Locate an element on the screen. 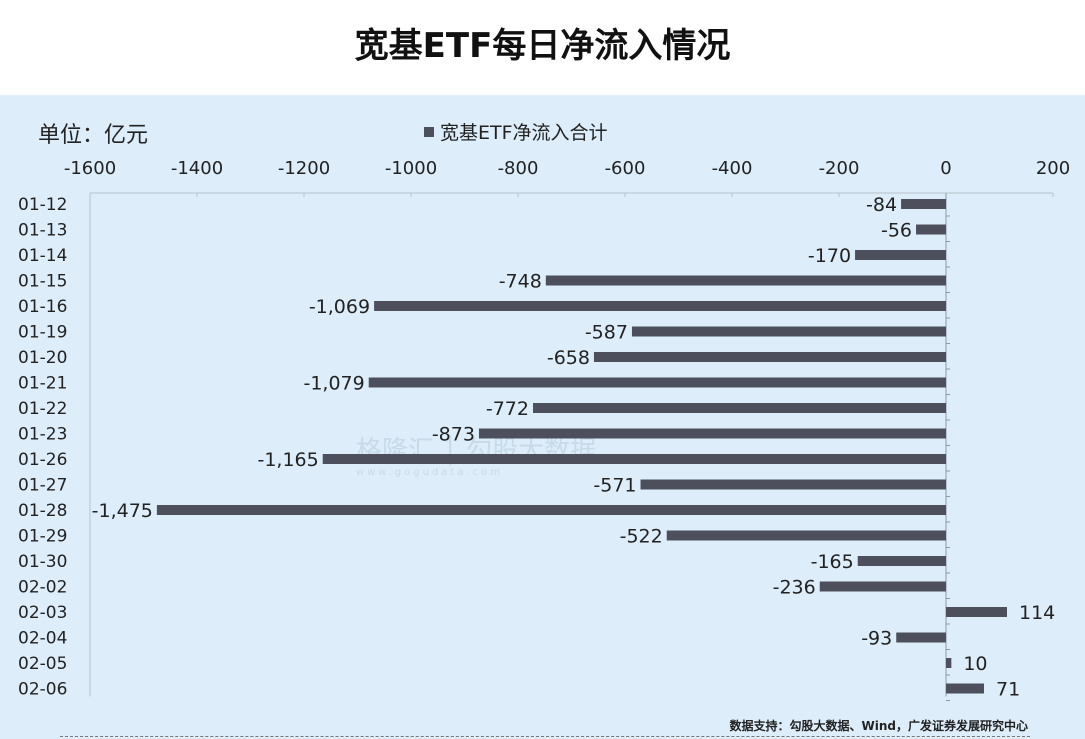  x-tick-label: -600 is located at coordinates (625, 168).